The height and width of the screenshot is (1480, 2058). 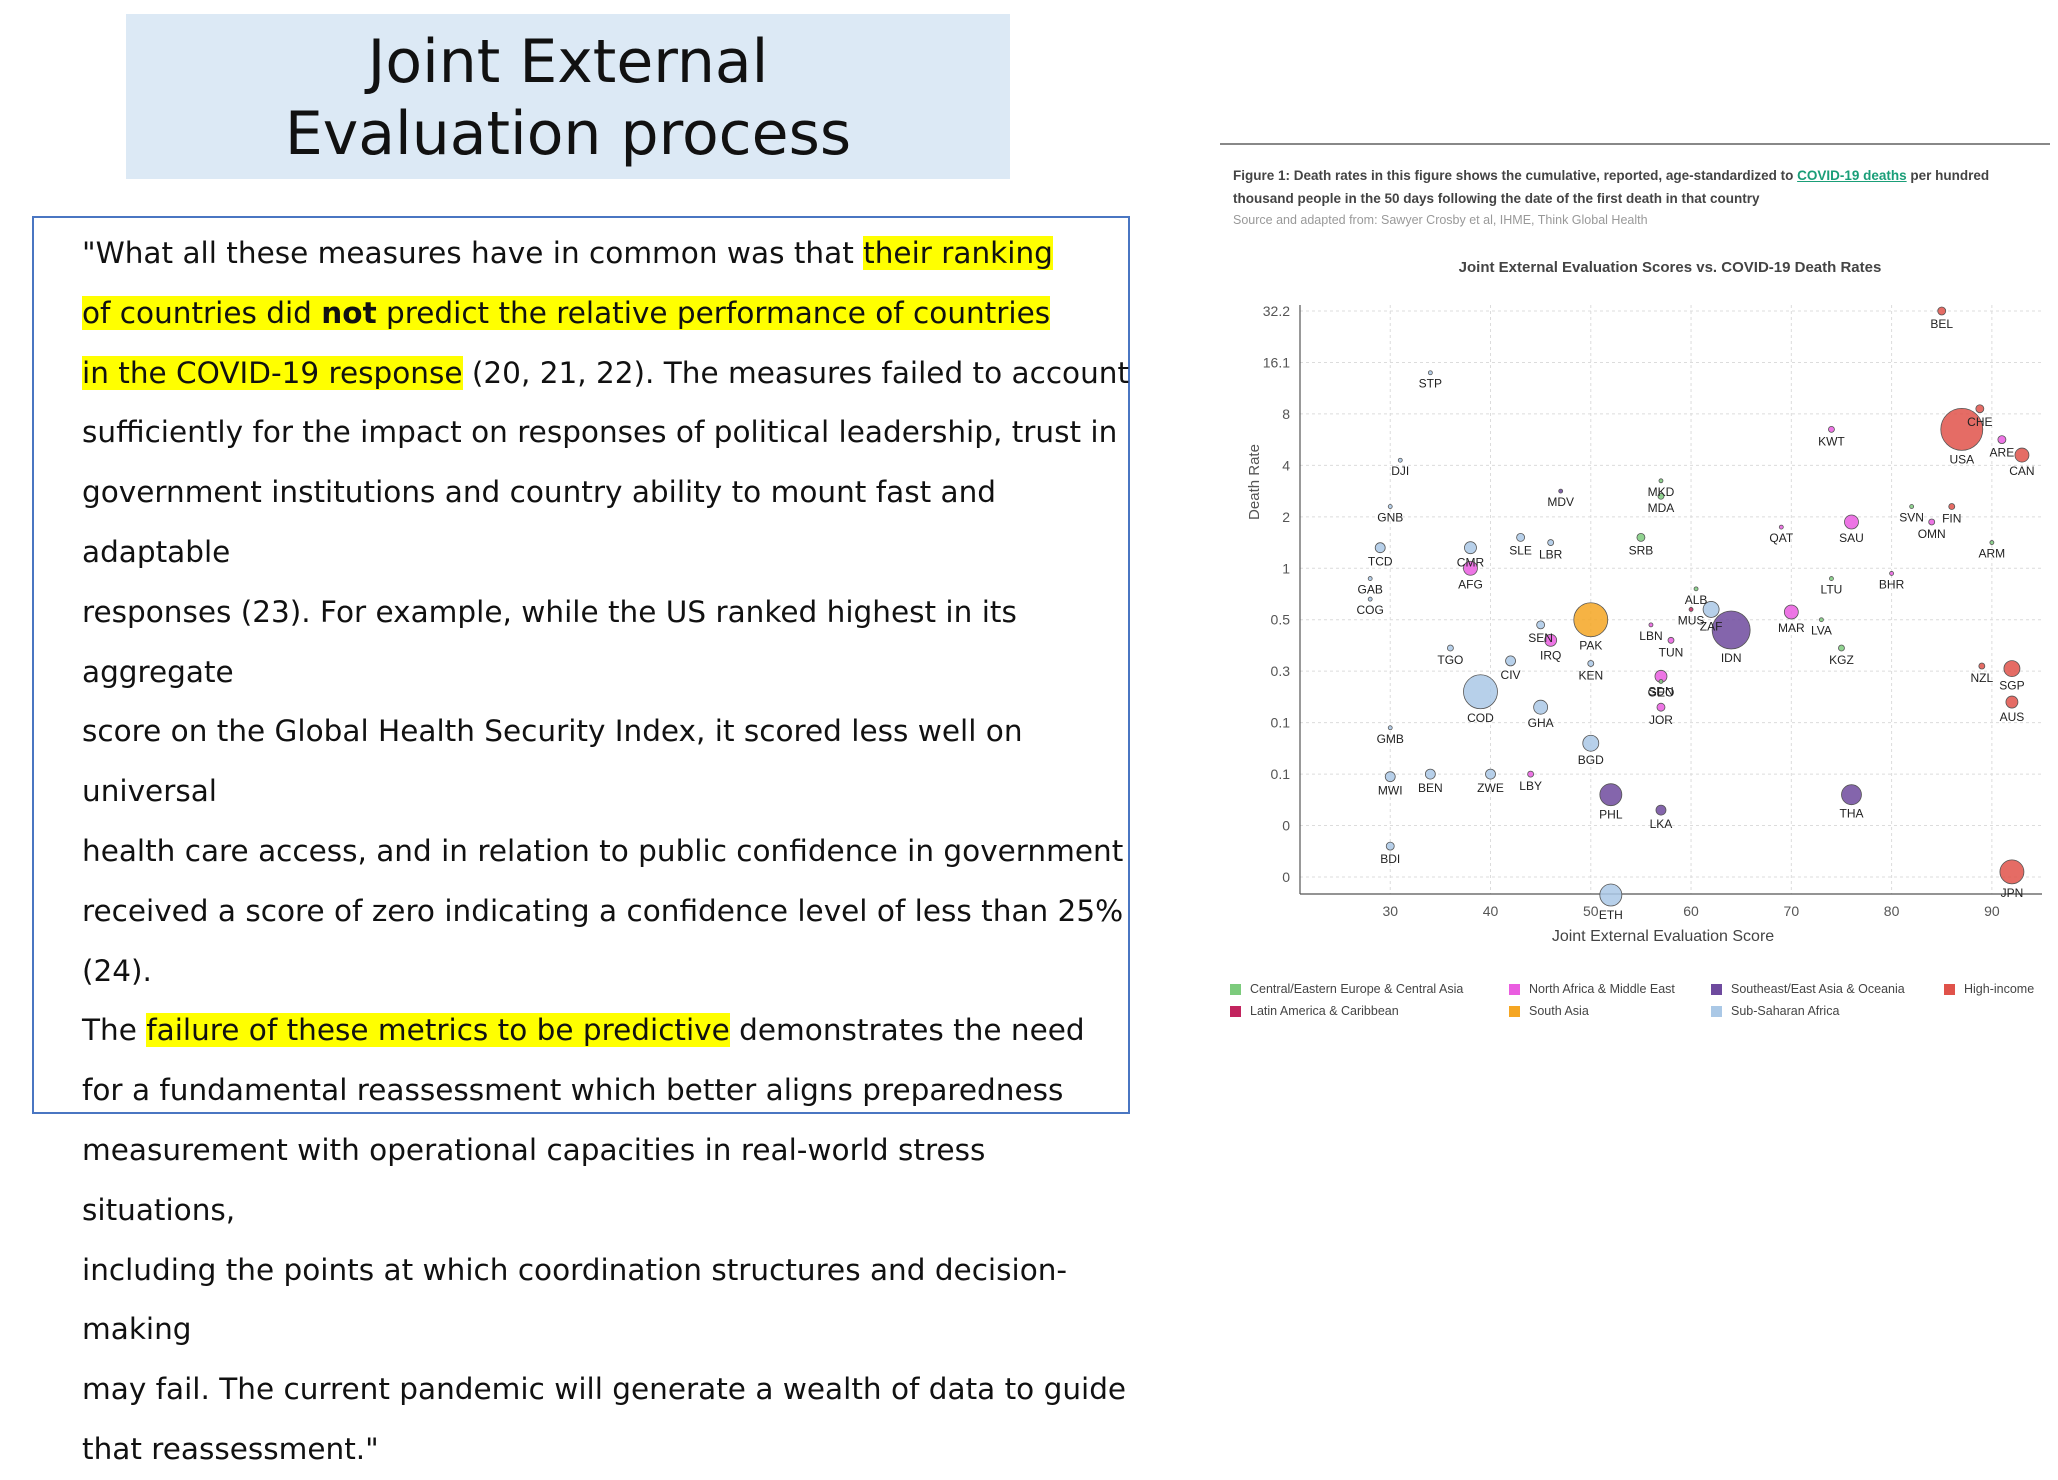 What do you see at coordinates (1276, 362) in the screenshot?
I see `y-tick-label: 16.1` at bounding box center [1276, 362].